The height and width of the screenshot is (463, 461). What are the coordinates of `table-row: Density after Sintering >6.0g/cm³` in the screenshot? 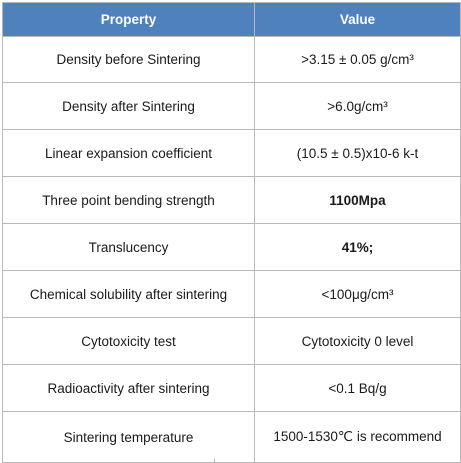 It's located at (231, 106).